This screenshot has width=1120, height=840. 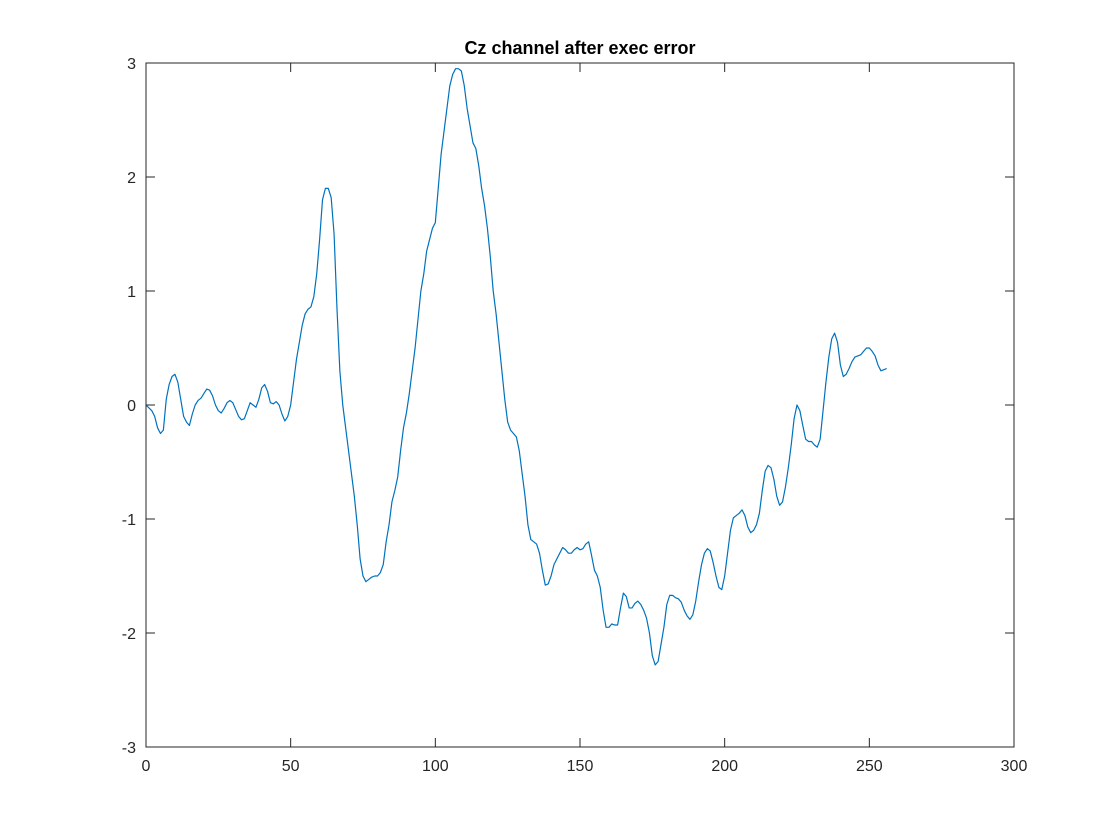 I want to click on y-tick-label: 2, so click(x=131, y=178).